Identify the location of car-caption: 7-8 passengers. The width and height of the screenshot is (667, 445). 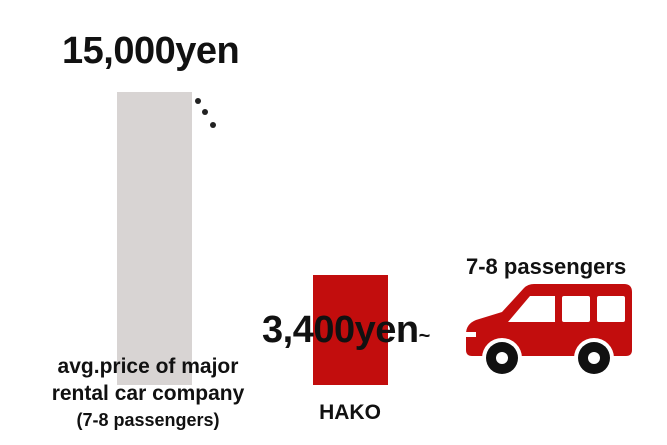
(546, 266).